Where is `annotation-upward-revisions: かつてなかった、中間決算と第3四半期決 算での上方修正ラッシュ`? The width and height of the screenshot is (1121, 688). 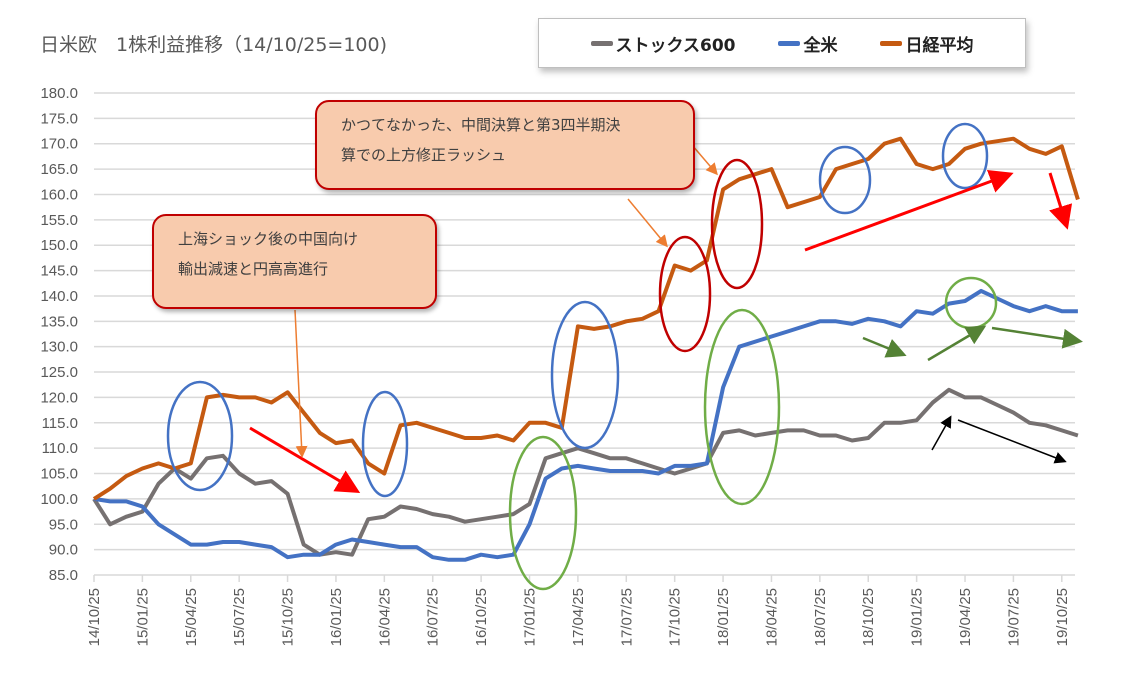 annotation-upward-revisions: かつてなかった、中間決算と第3四半期決 算での上方修正ラッシュ is located at coordinates (505, 145).